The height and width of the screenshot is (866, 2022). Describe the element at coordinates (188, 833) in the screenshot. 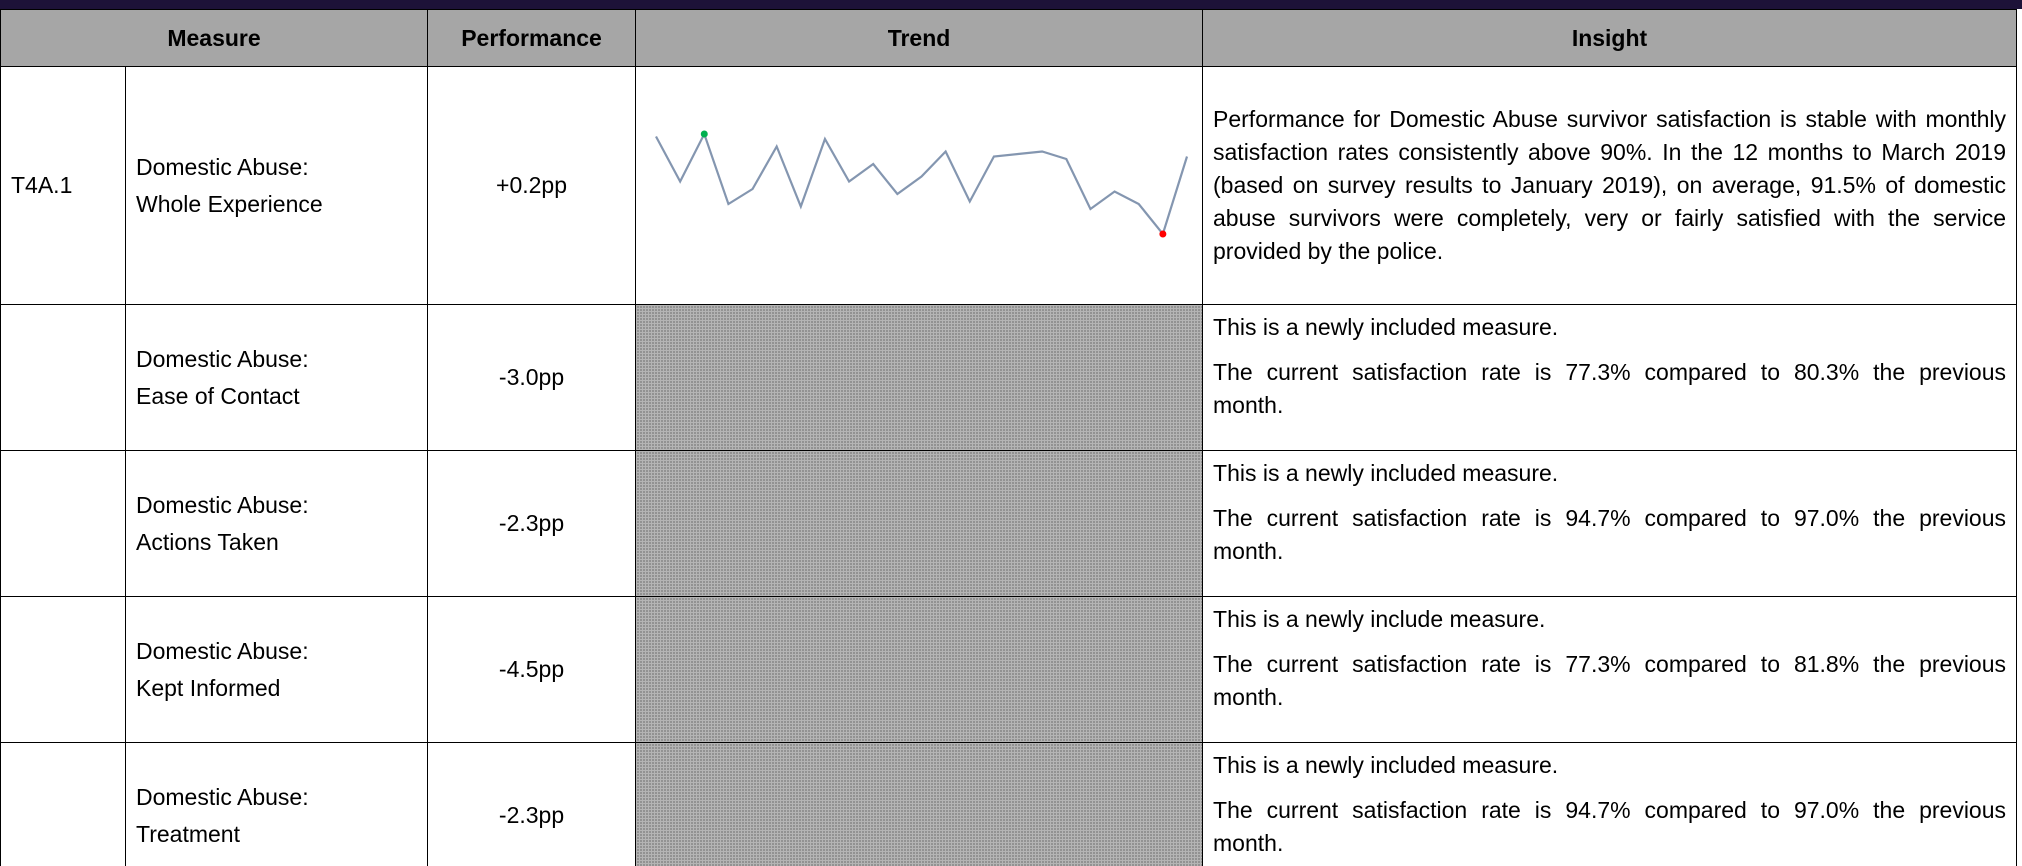

I see `measure-line: Treatment` at that location.